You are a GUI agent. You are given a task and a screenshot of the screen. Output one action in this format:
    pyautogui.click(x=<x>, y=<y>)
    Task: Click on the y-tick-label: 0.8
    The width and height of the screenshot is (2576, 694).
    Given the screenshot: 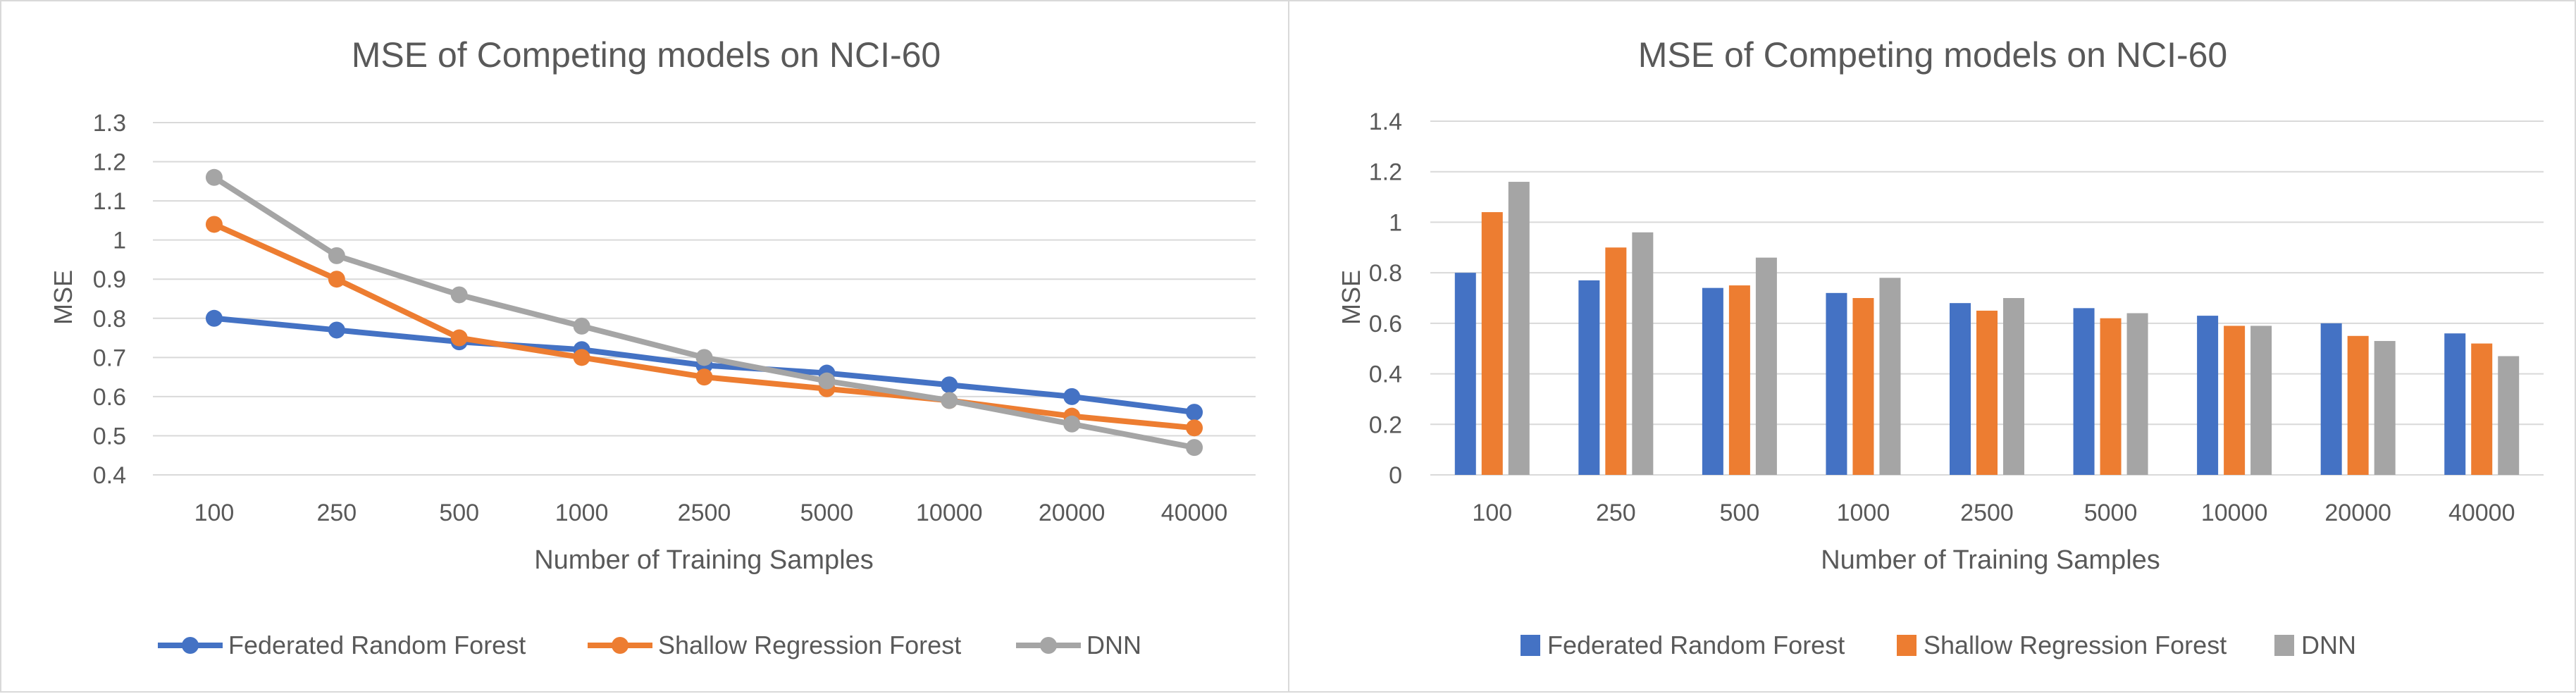 What is the action you would take?
    pyautogui.click(x=1385, y=273)
    